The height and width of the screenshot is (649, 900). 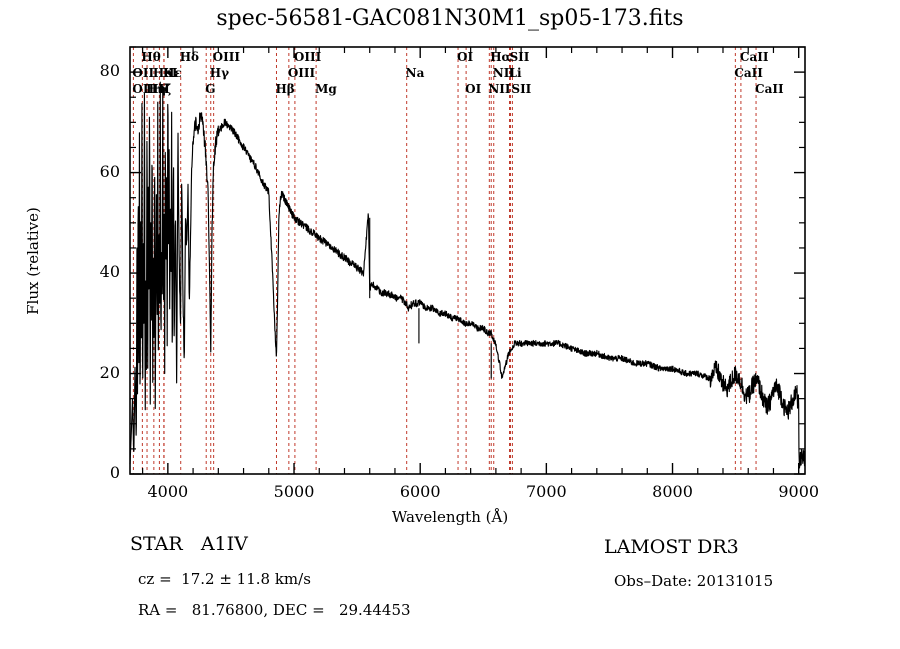 What do you see at coordinates (694, 581) in the screenshot?
I see `obs-date: Obs–Date: 20131015` at bounding box center [694, 581].